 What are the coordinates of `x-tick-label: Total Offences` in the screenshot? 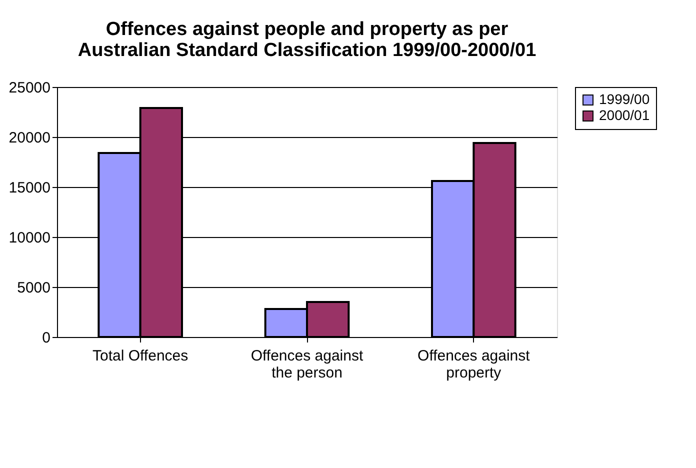 It's located at (140, 356).